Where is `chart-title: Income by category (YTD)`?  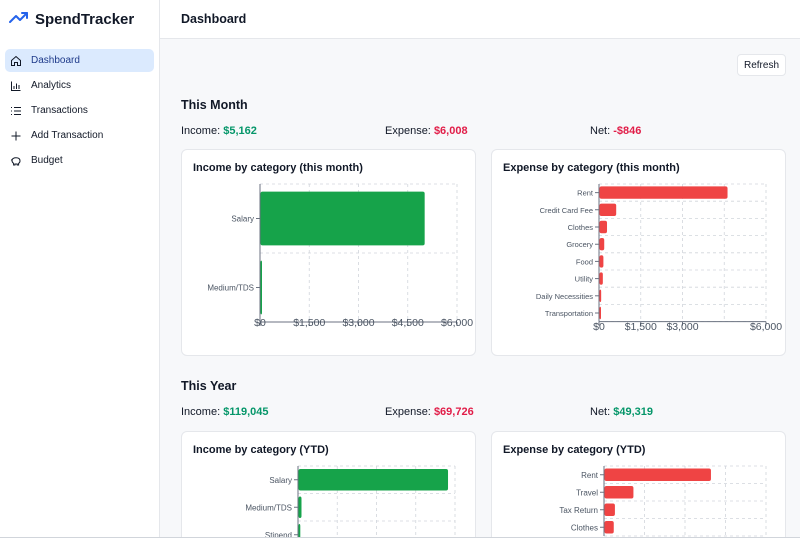 chart-title: Income by category (YTD) is located at coordinates (261, 450).